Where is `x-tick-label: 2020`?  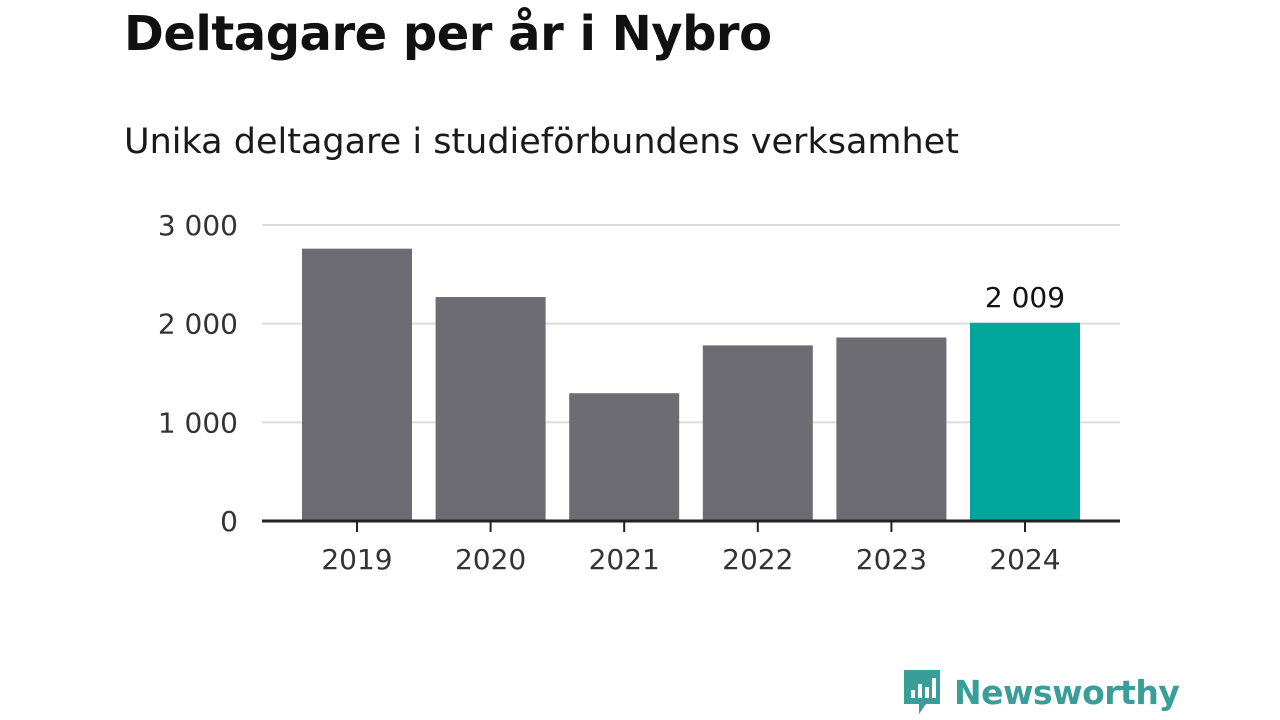 x-tick-label: 2020 is located at coordinates (490, 559).